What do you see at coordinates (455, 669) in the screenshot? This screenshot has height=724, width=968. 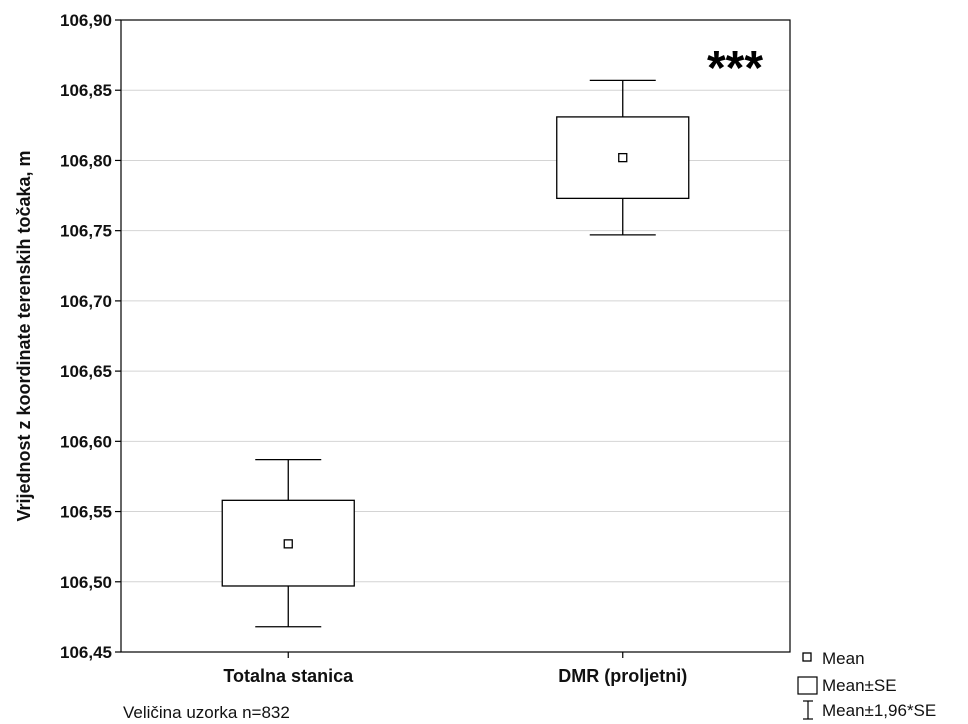 I see `x-axis-categories: Totalna stanica DMR (proljetni)` at bounding box center [455, 669].